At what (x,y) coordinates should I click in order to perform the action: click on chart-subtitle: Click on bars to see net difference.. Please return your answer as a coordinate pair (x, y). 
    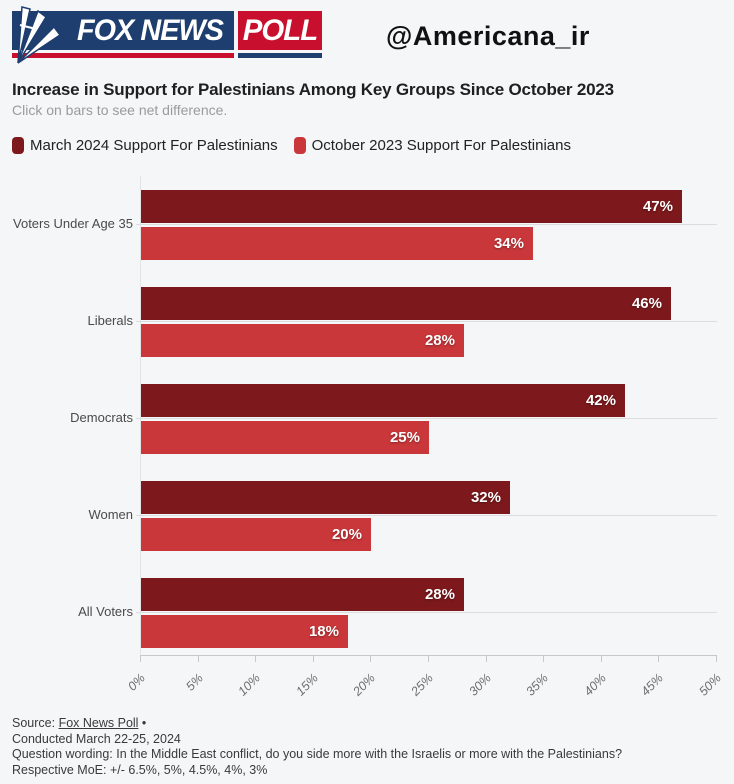
    Looking at the image, I should click on (120, 110).